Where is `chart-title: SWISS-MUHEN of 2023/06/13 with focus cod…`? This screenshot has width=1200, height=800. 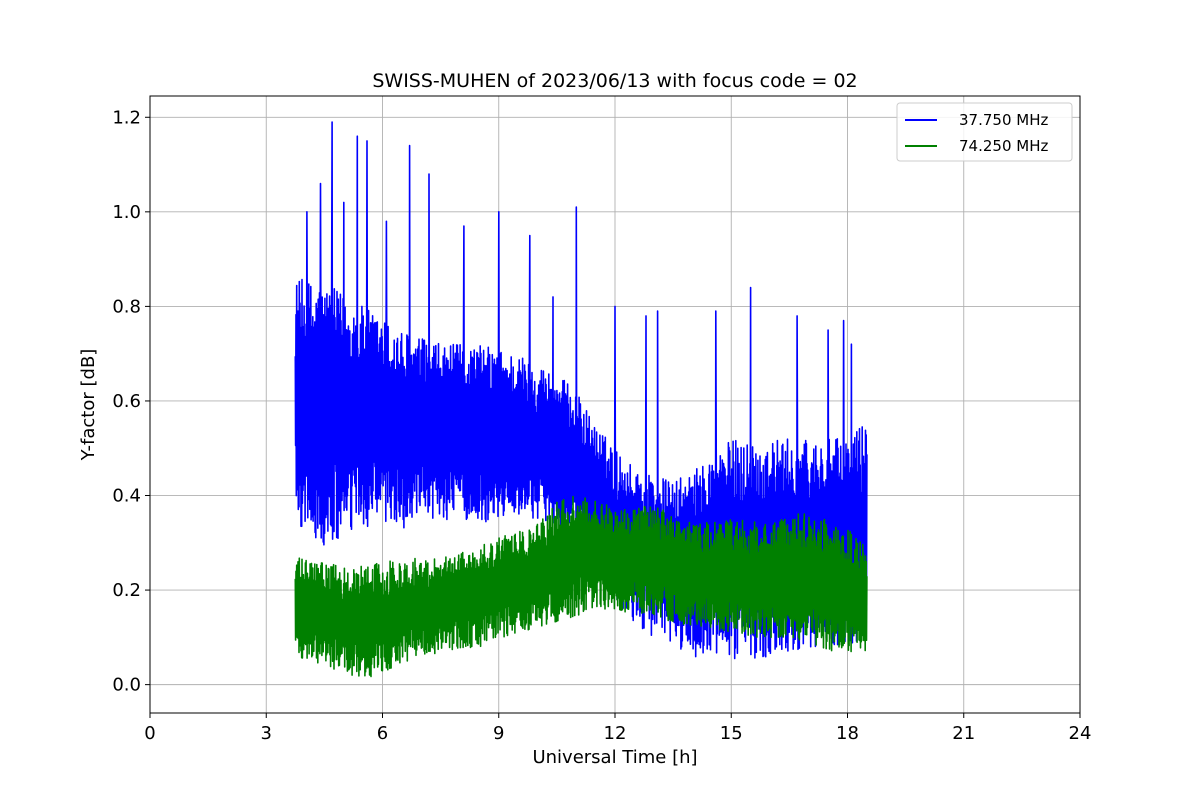
chart-title: SWISS-MUHEN of 2023/06/13 with focus cod… is located at coordinates (614, 81).